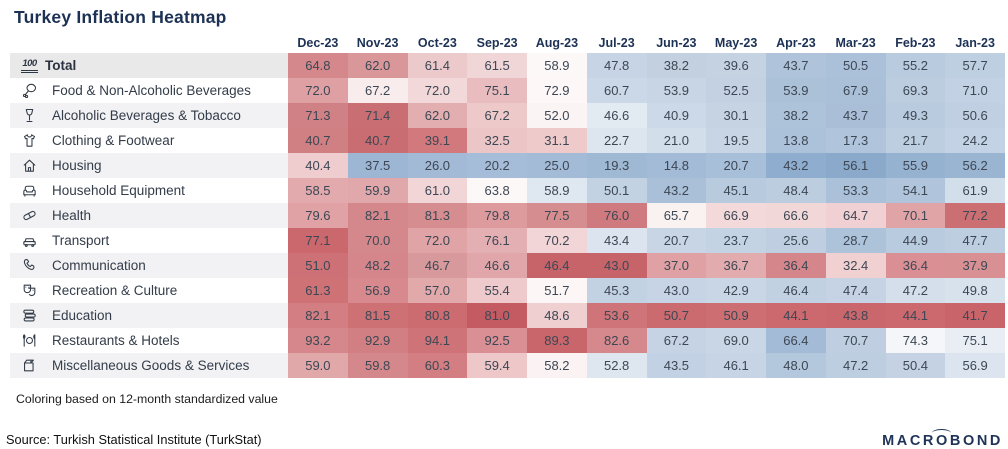  Describe the element at coordinates (855, 290) in the screenshot. I see `heatmap-cell: 47.4` at that location.